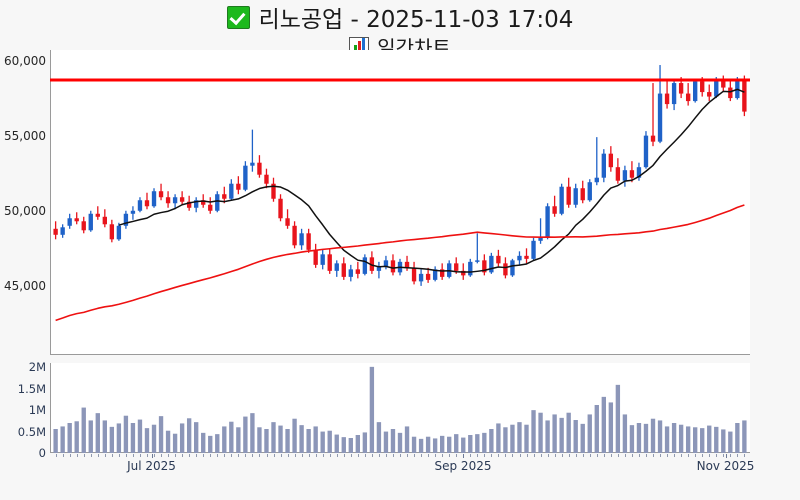  Describe the element at coordinates (25, 136) in the screenshot. I see `price-tick-label: 55,000` at that location.